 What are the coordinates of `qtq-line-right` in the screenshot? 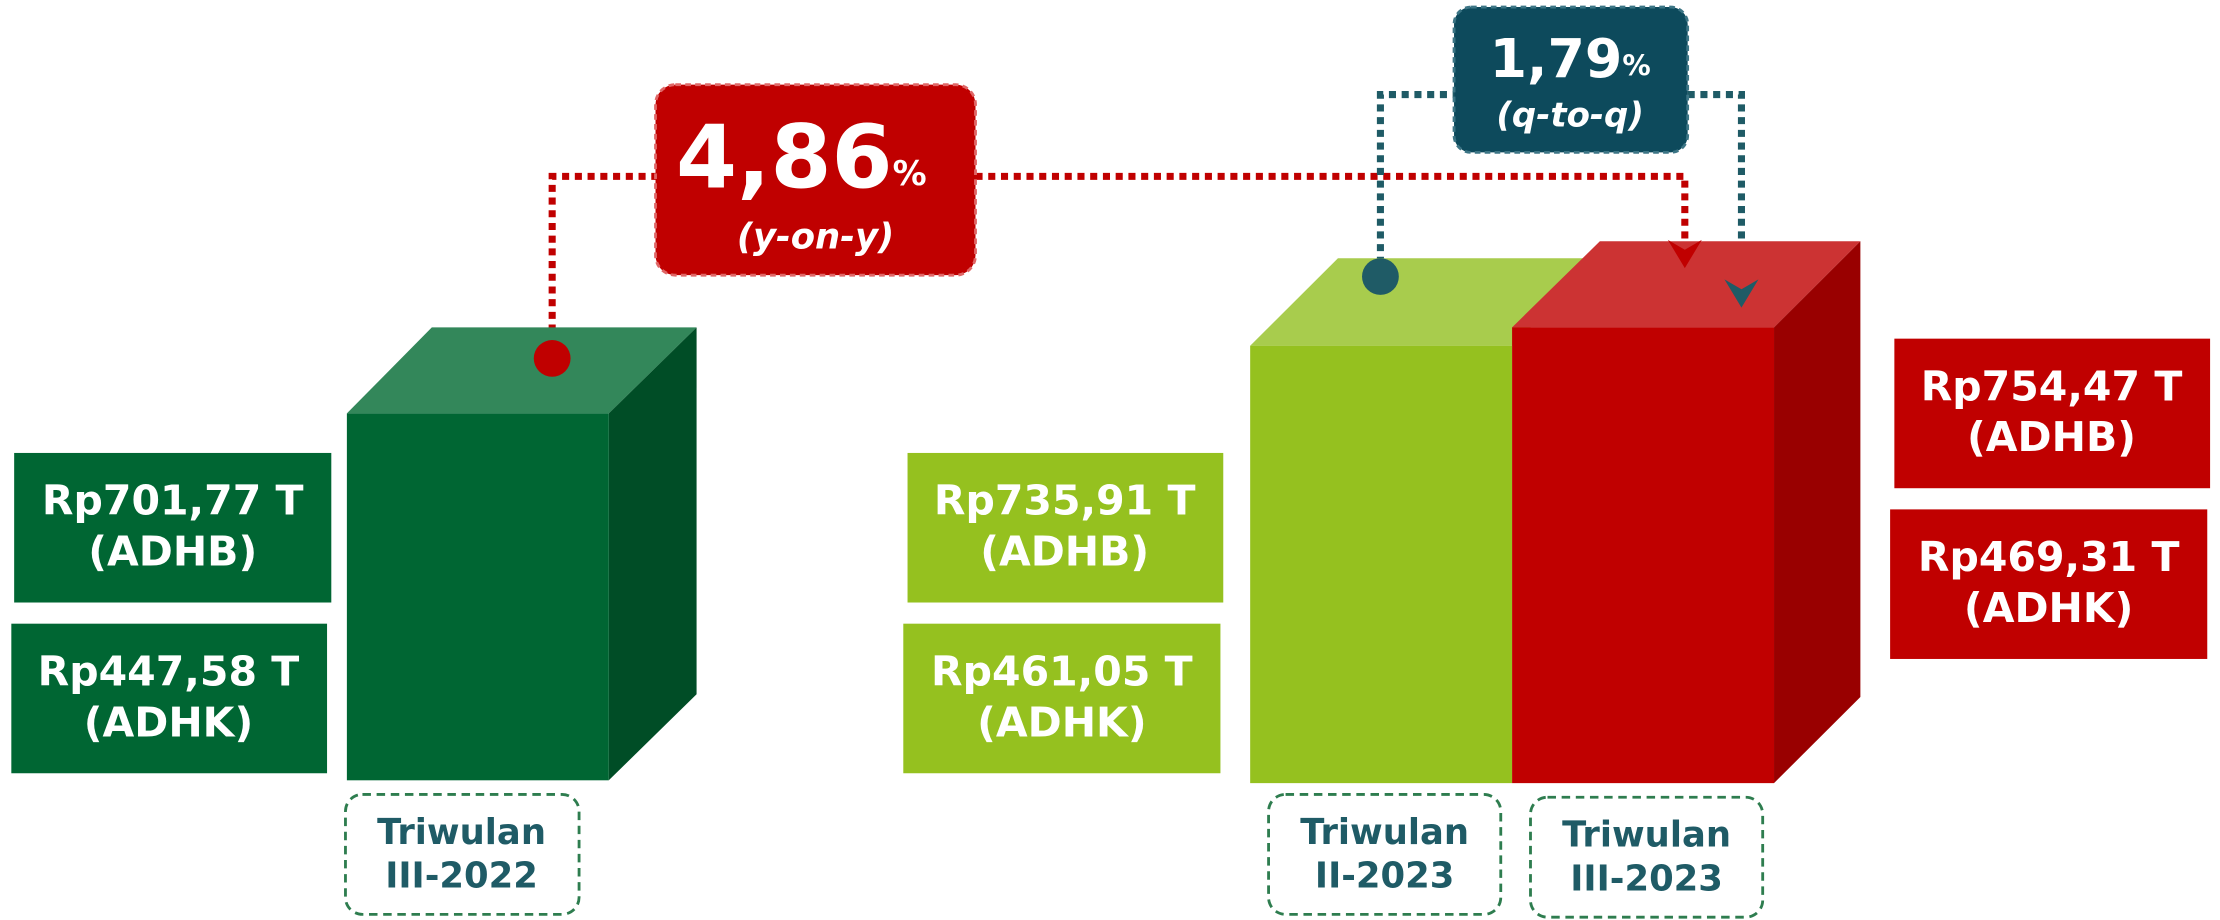 It's located at (1716, 194).